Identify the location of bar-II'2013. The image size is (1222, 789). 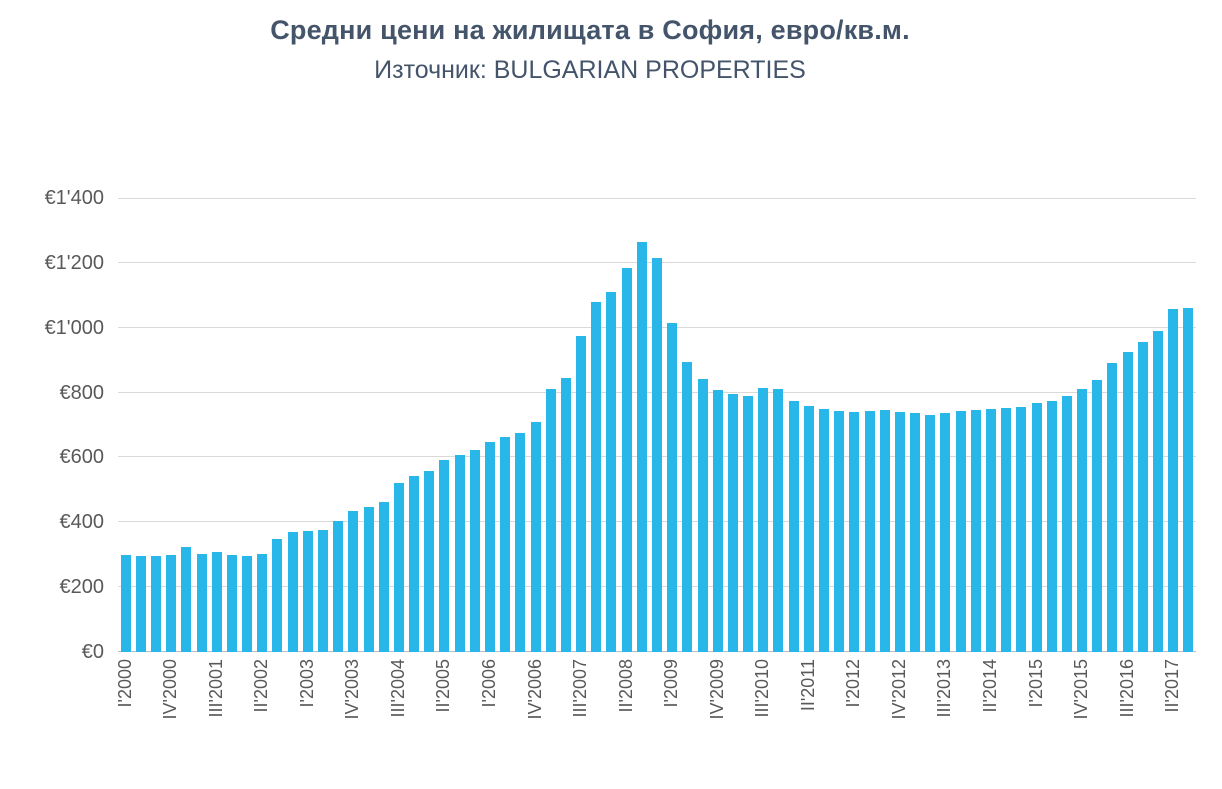
(930, 533).